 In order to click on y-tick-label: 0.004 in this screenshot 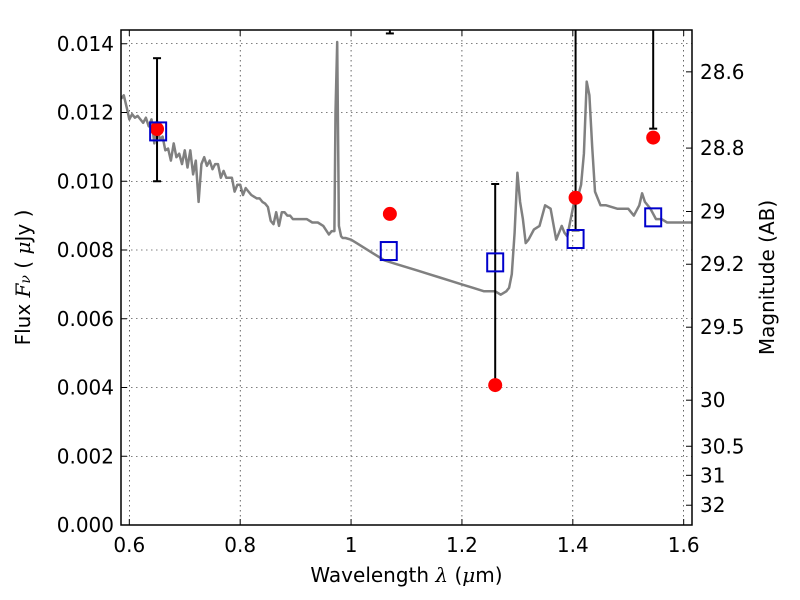, I will do `click(85, 388)`.